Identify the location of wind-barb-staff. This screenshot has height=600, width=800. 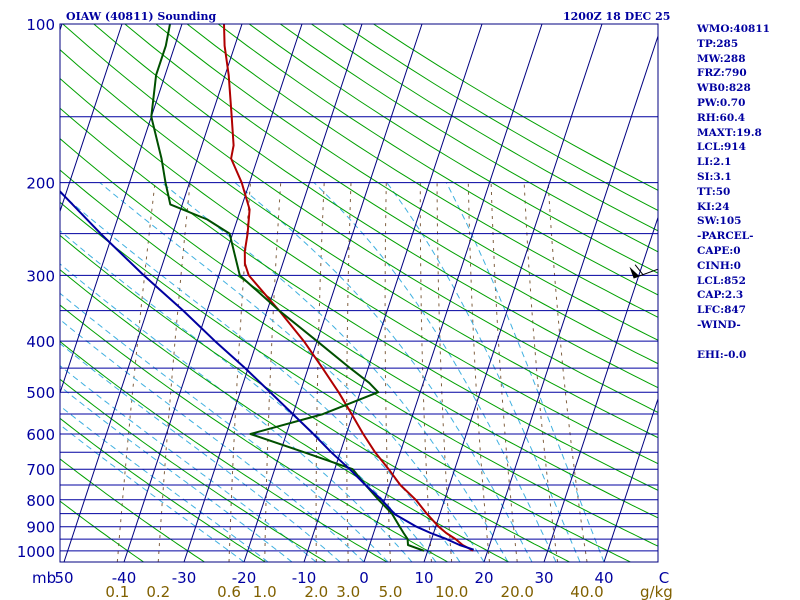
(646, 273).